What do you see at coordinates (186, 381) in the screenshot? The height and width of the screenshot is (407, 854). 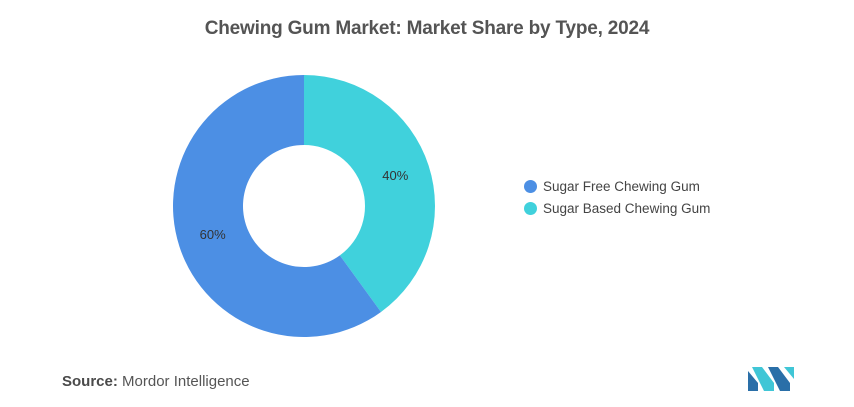 I see `source-value: Mordor Intelligence` at bounding box center [186, 381].